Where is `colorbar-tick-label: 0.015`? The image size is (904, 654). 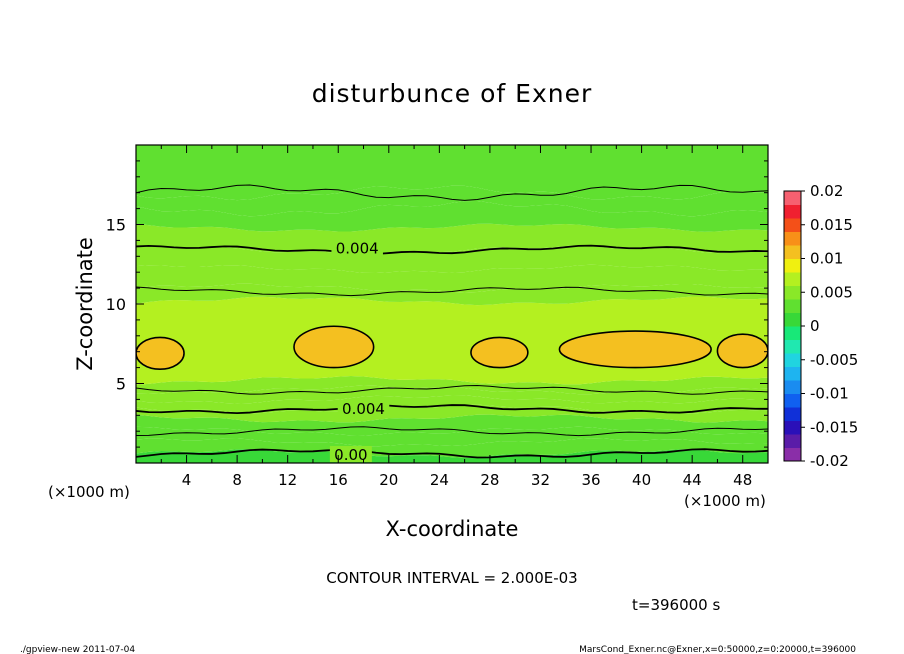 colorbar-tick-label: 0.015 is located at coordinates (831, 225).